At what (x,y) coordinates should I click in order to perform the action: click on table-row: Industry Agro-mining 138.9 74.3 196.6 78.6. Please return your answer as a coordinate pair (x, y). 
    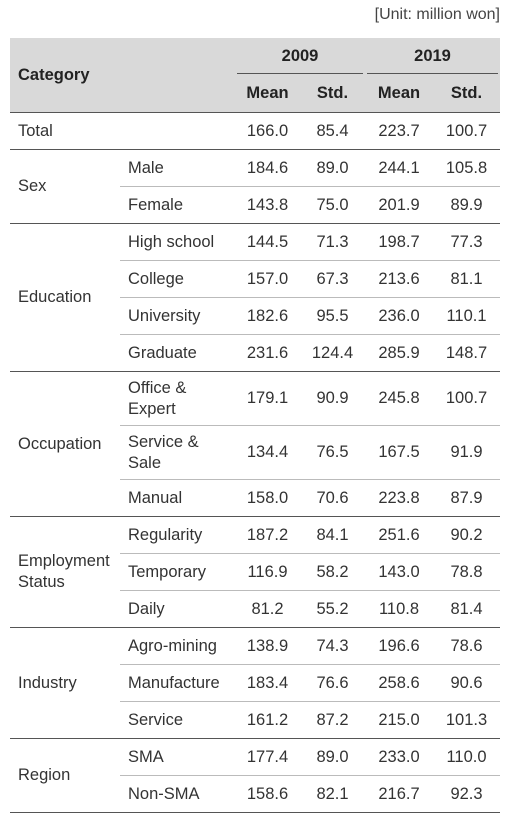
    Looking at the image, I should click on (255, 683).